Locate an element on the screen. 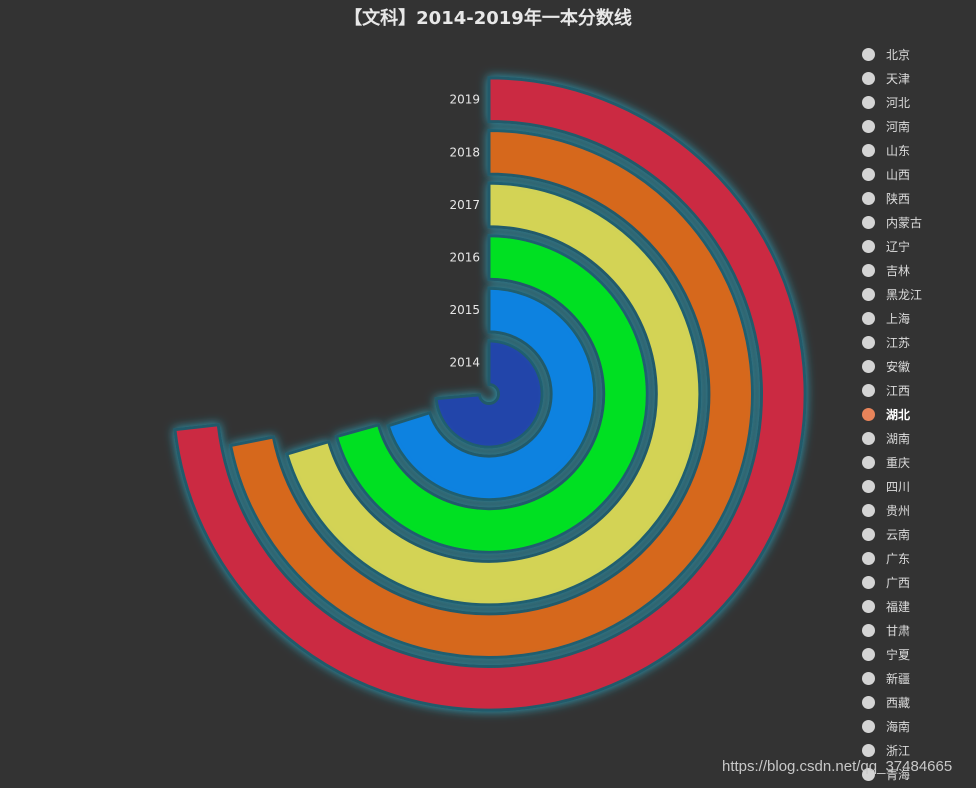  legend-item-广东: 广东 is located at coordinates (892, 558).